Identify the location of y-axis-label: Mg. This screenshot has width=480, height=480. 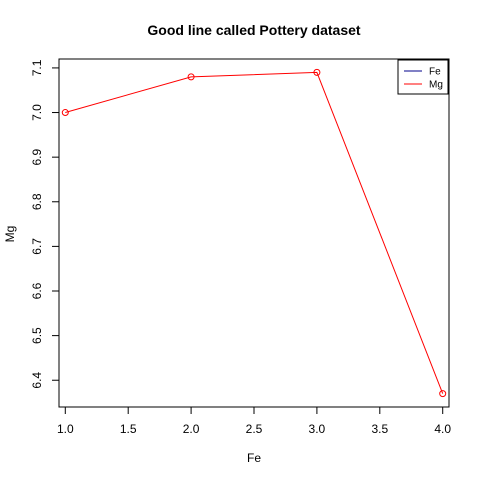
(10, 234).